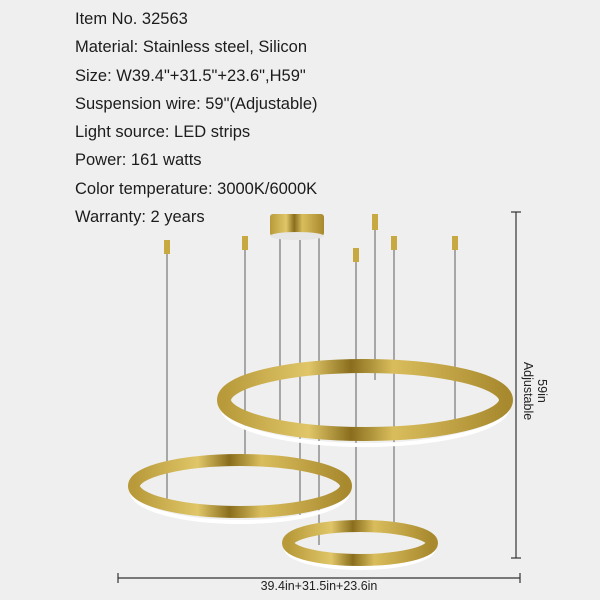  Describe the element at coordinates (138, 160) in the screenshot. I see `spec-power: Power: 161 watts` at that location.